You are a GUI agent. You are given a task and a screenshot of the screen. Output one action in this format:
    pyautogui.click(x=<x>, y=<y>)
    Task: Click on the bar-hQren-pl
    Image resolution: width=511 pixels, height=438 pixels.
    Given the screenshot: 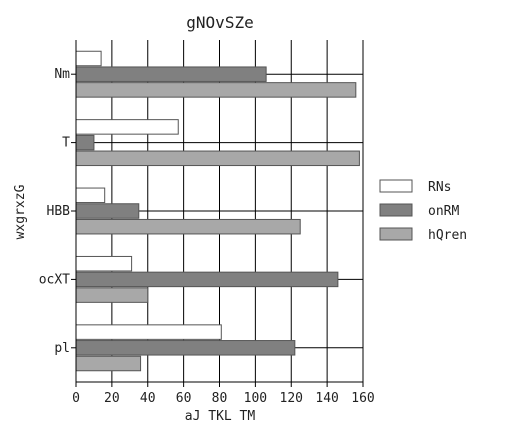 What is the action you would take?
    pyautogui.click(x=108, y=363)
    